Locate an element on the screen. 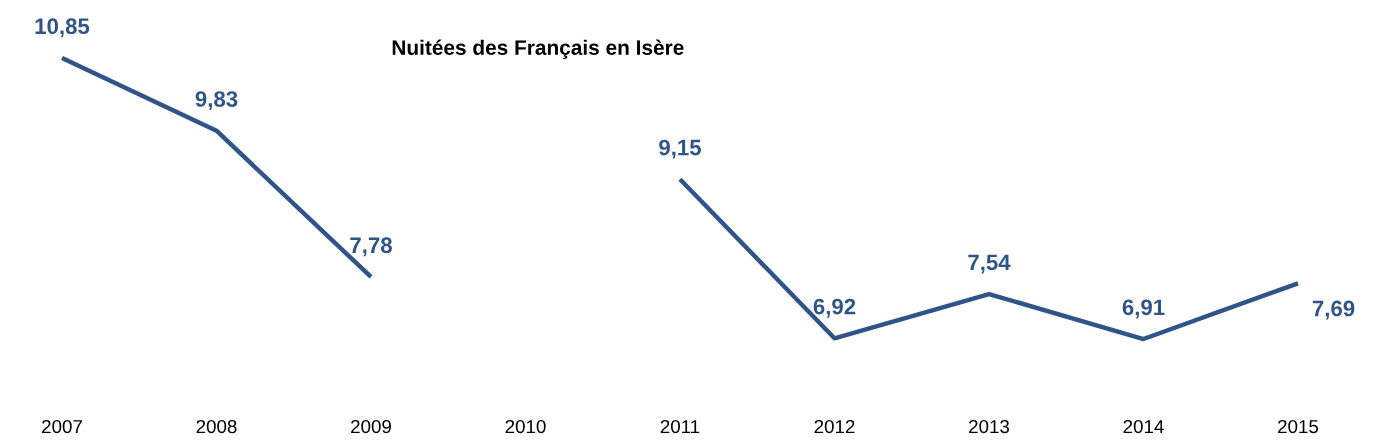  x-tick-label: 2011 is located at coordinates (680, 426).